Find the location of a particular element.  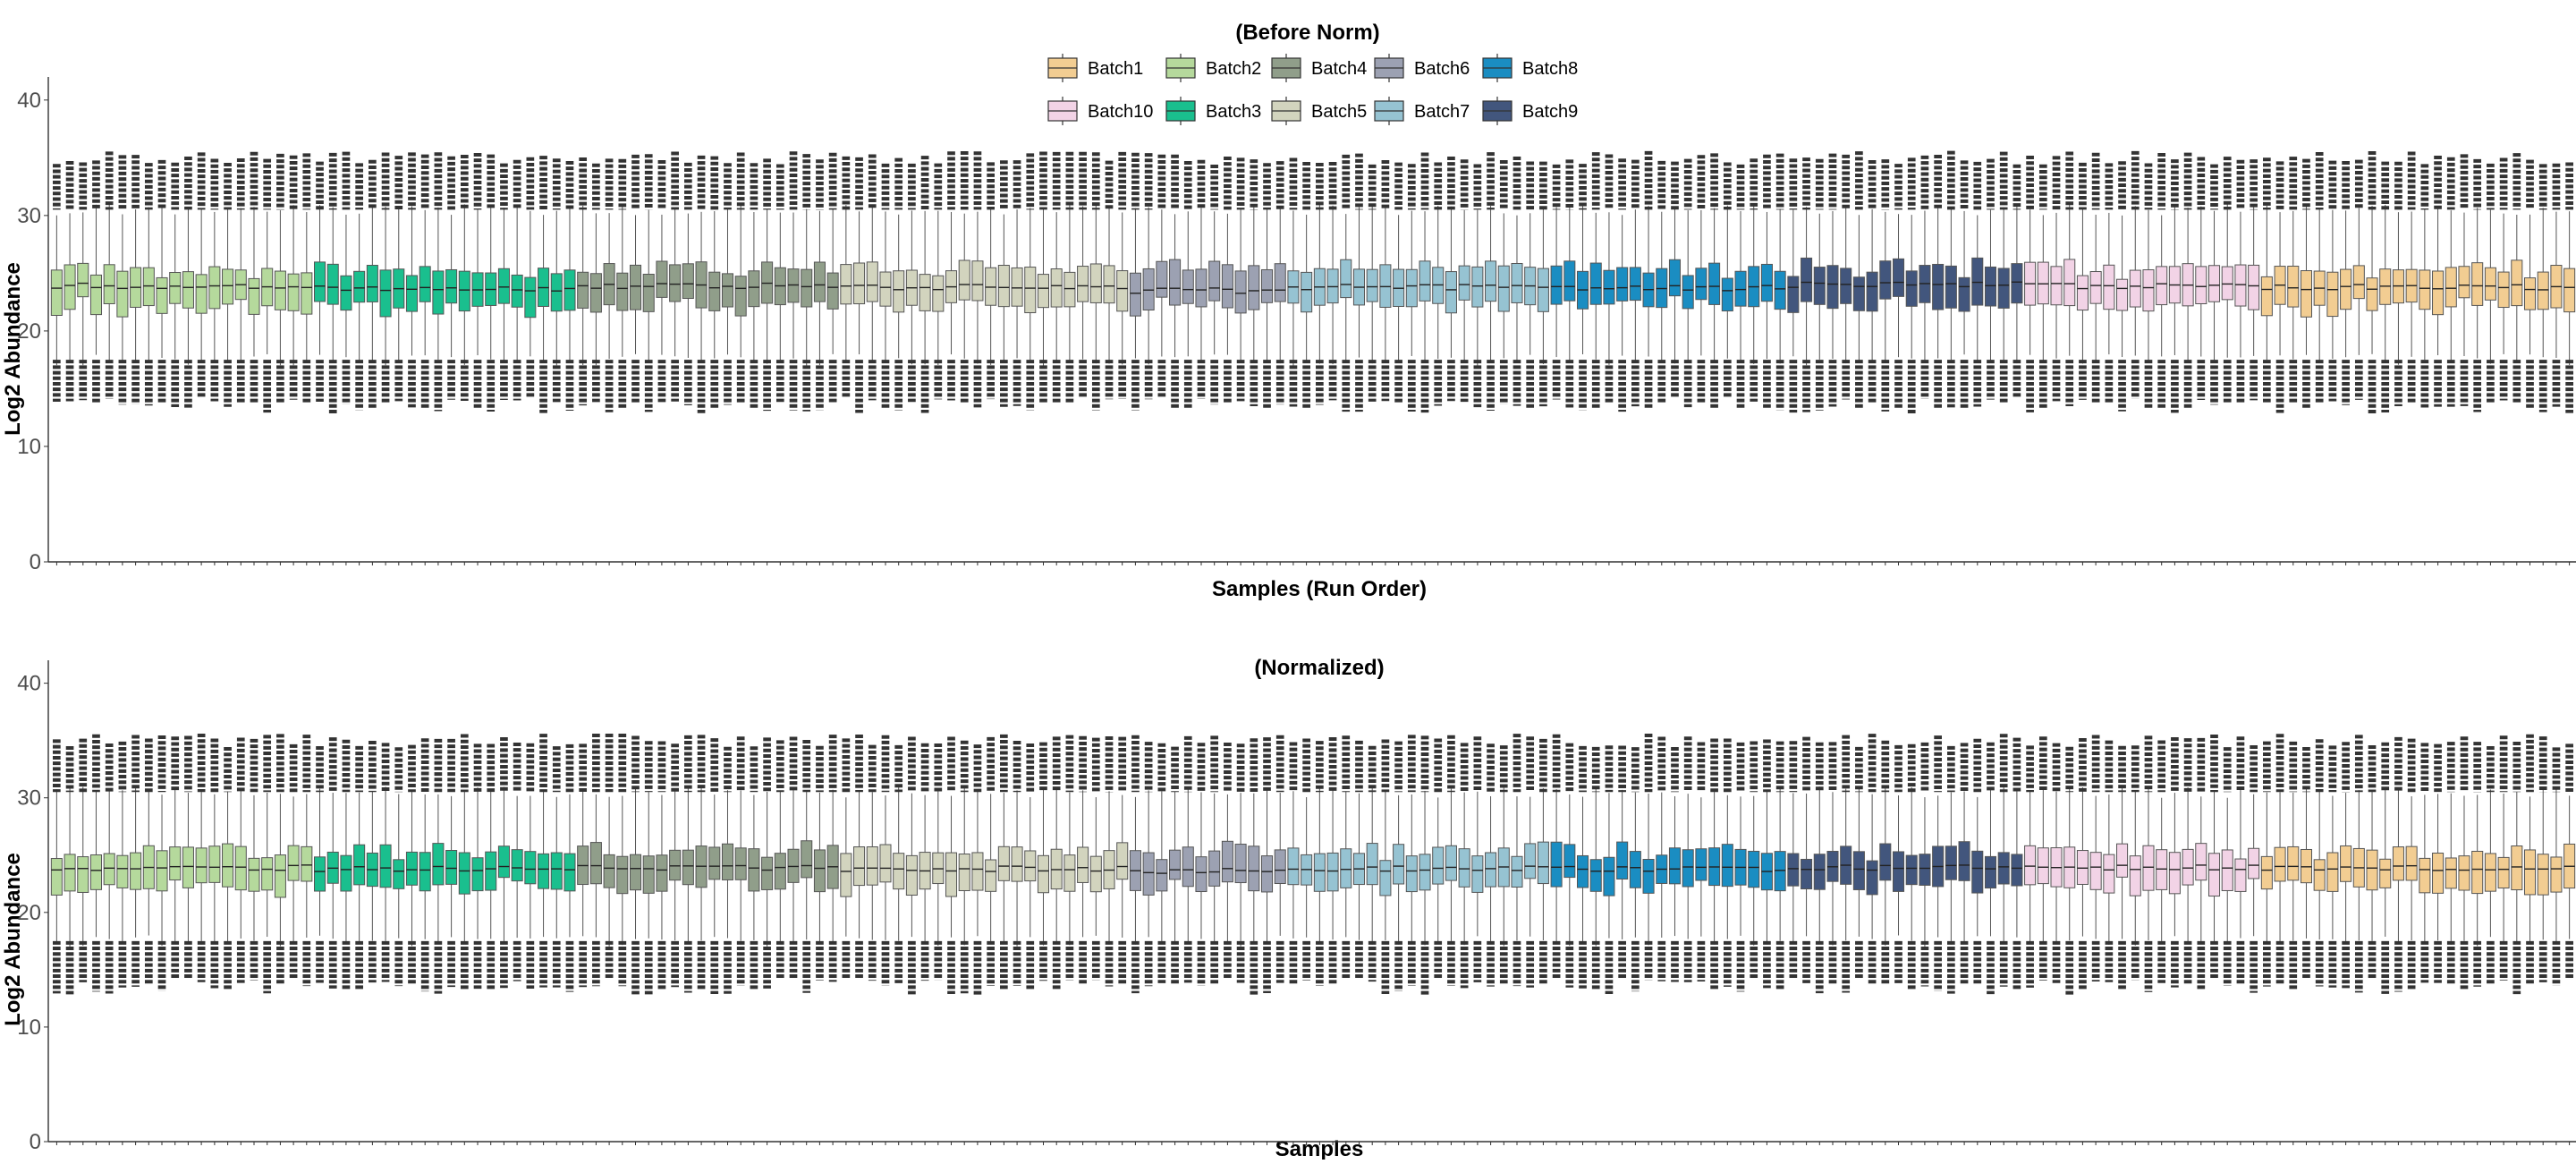

legend-label: Batch1 is located at coordinates (1115, 69).